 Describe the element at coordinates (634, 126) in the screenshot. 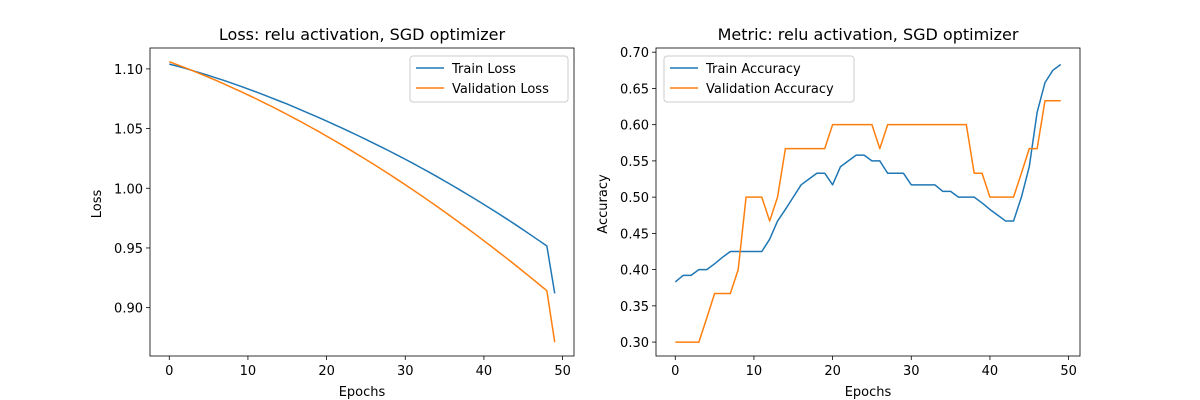

I see `accuracy-y-tick-label: 0.60` at that location.